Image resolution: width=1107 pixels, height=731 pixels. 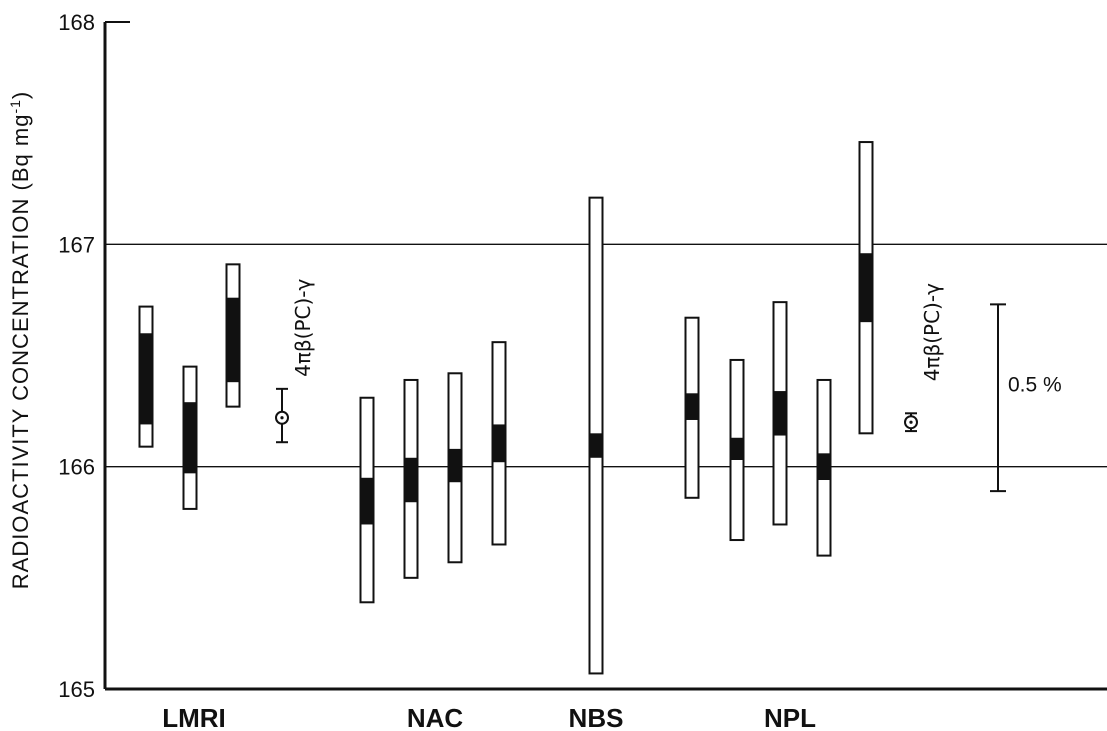 What do you see at coordinates (194, 717) in the screenshot?
I see `group-label: LMRI` at bounding box center [194, 717].